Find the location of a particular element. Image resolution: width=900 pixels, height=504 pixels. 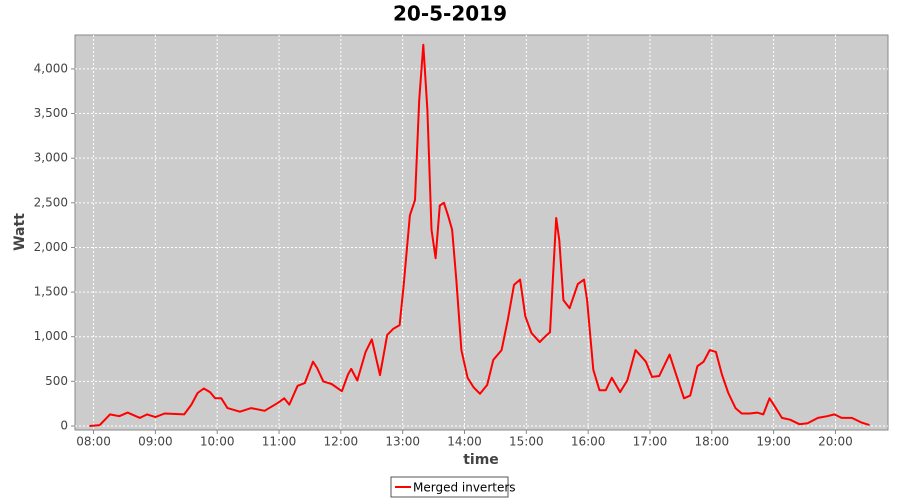

chart-title: 20-5-2019 is located at coordinates (450, 14).